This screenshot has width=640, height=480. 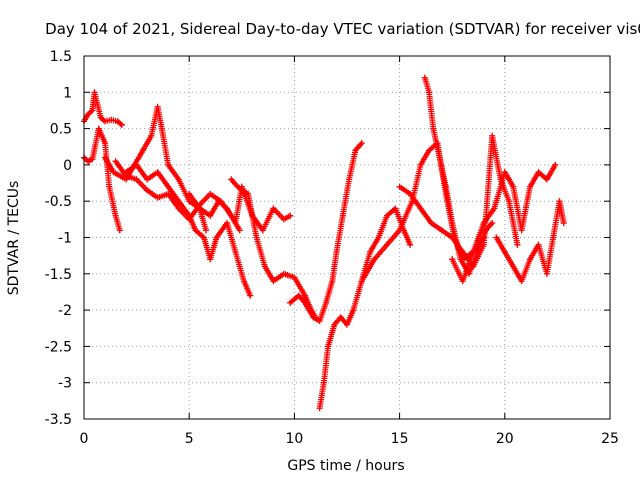 I want to click on y-tick-label: 1, so click(x=67, y=93).